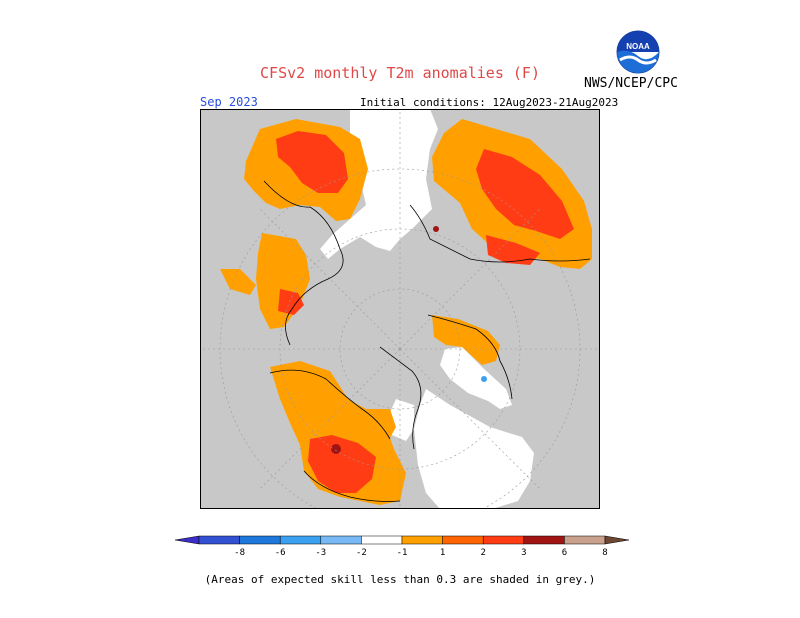 This screenshot has width=800, height=618. I want to click on hot-region-far-east, so click(513, 250).